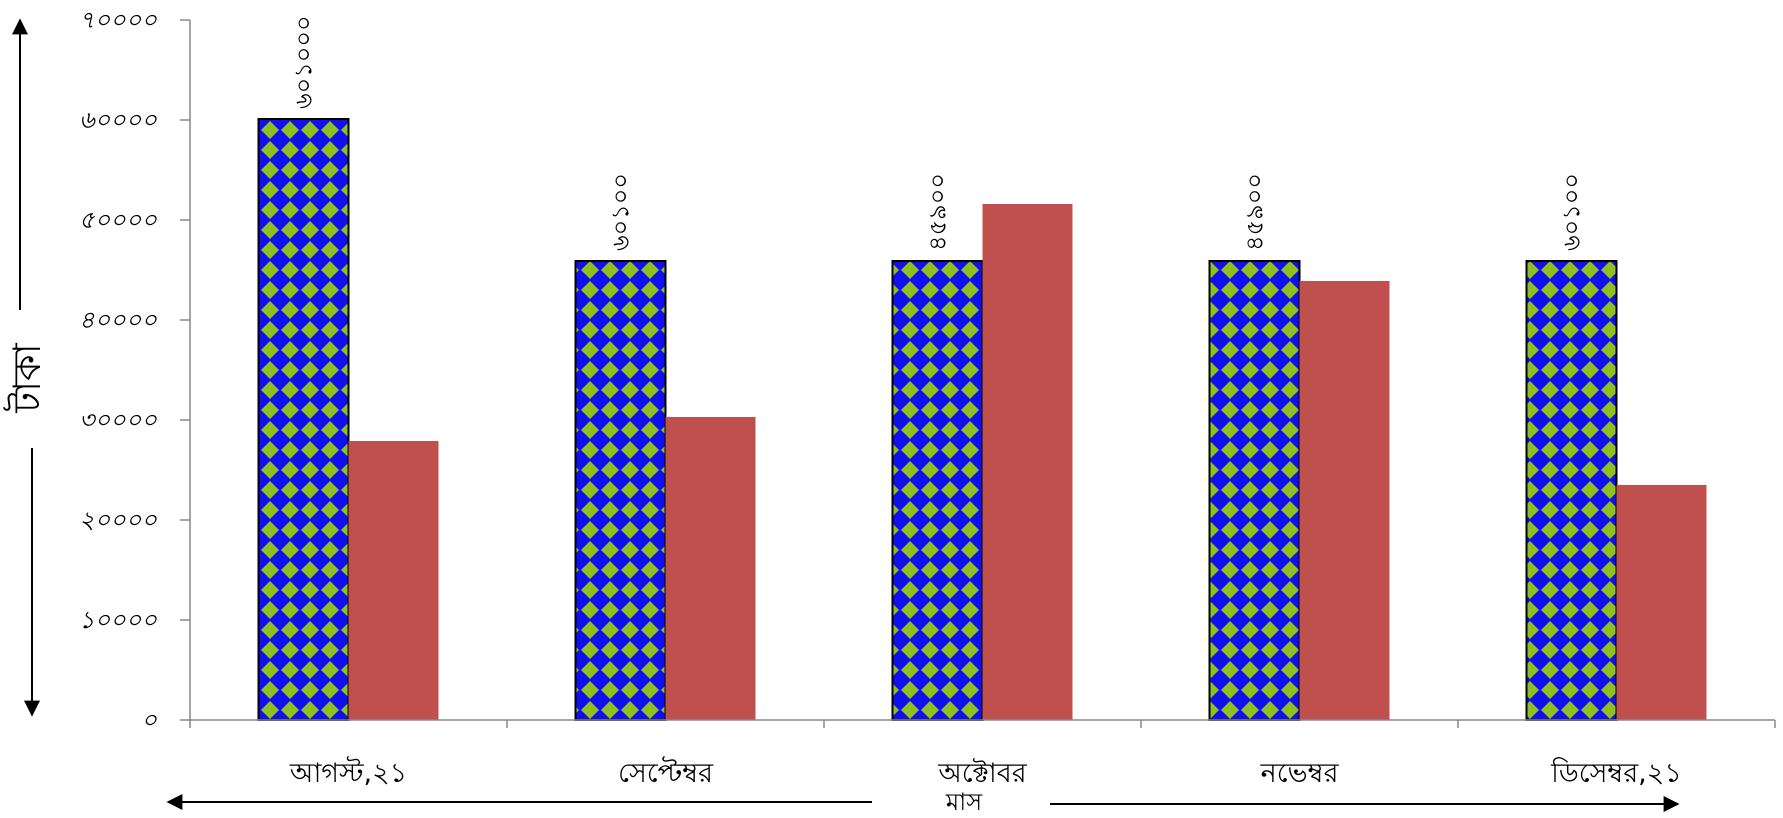 This screenshot has width=1783, height=818. What do you see at coordinates (982, 773) in the screenshot?
I see `x-tick-label: অক্টোবর` at bounding box center [982, 773].